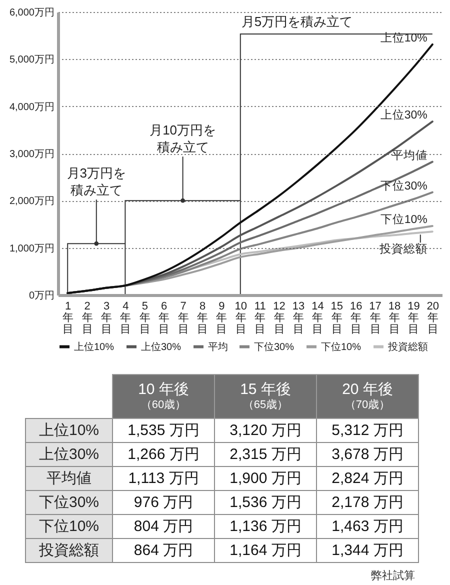 The width and height of the screenshot is (450, 585). I want to click on legend-label: 上位10%, so click(94, 346).